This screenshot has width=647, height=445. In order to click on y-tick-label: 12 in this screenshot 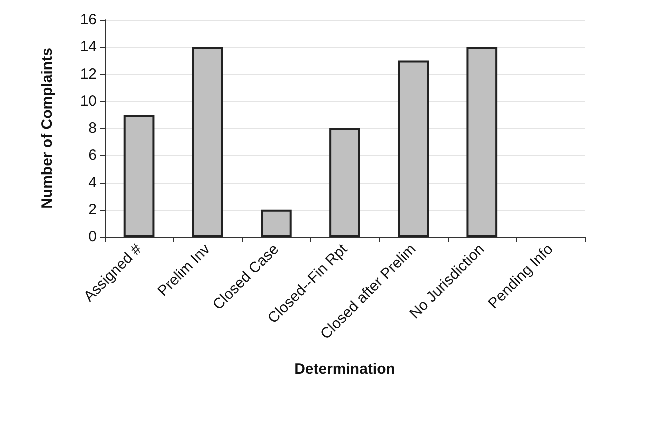, I will do `click(88, 74)`.